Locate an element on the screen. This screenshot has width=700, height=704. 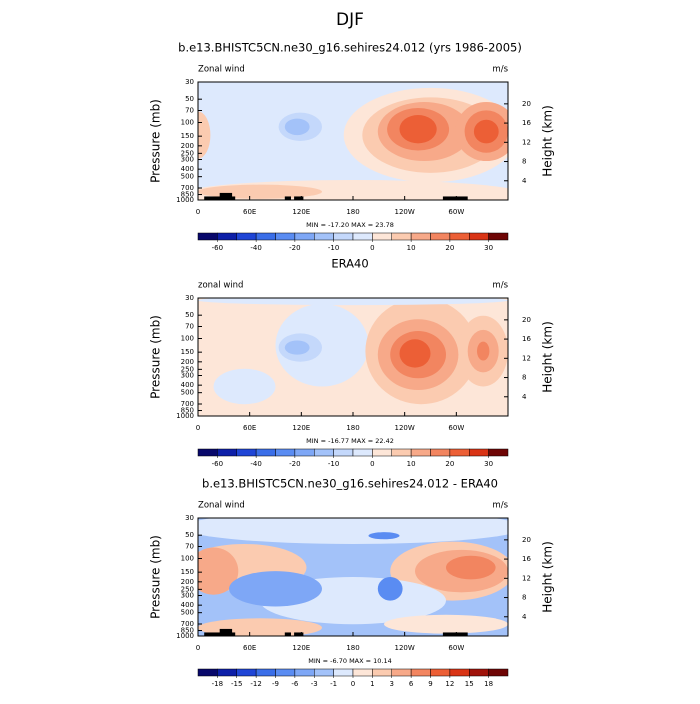
y-tick-label: 200 is located at coordinates (187, 582).